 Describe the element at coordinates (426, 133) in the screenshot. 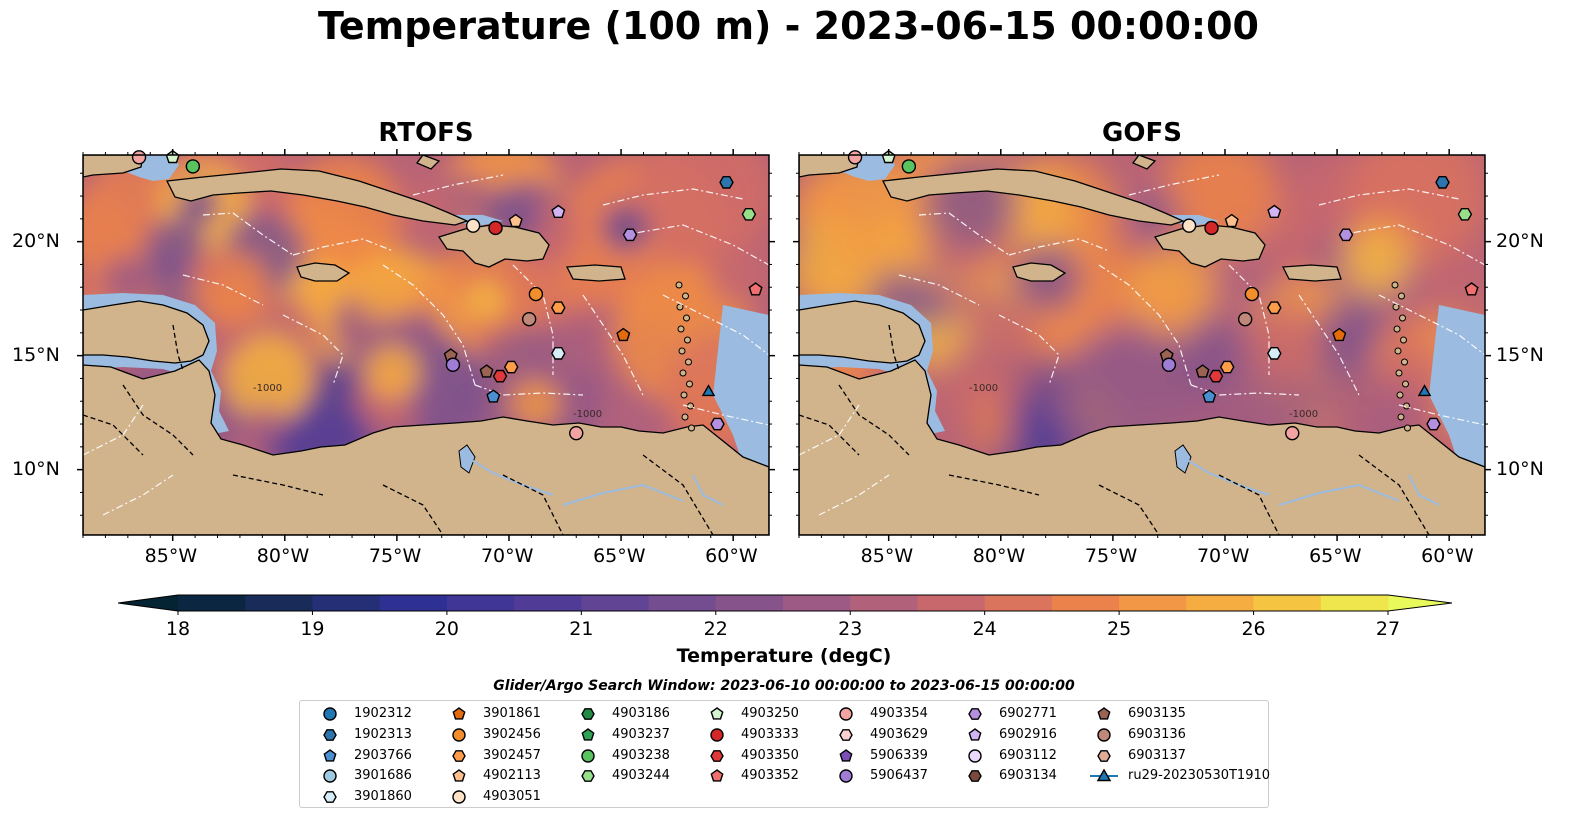

I see `panel-title-rtofs: RTOFS` at that location.